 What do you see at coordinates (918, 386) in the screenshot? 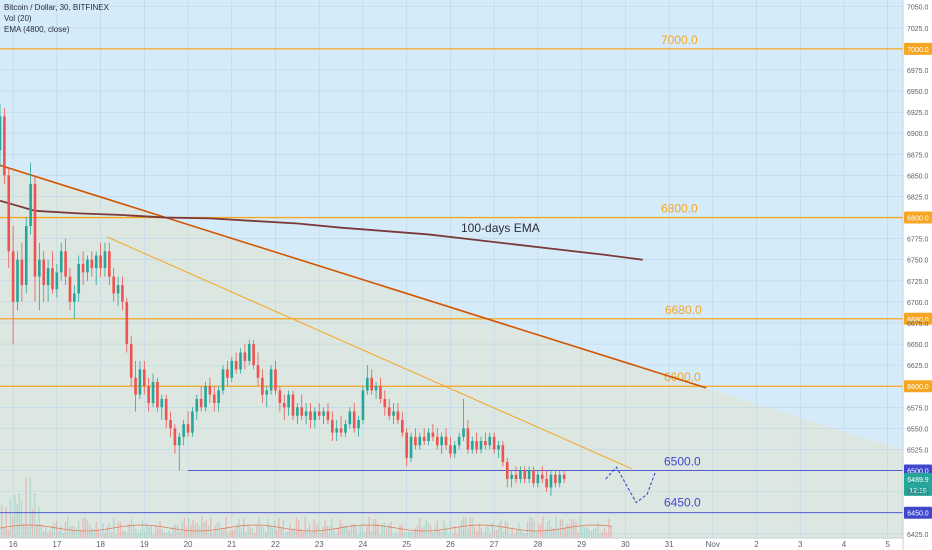
I see `level-price-tag` at bounding box center [918, 386].